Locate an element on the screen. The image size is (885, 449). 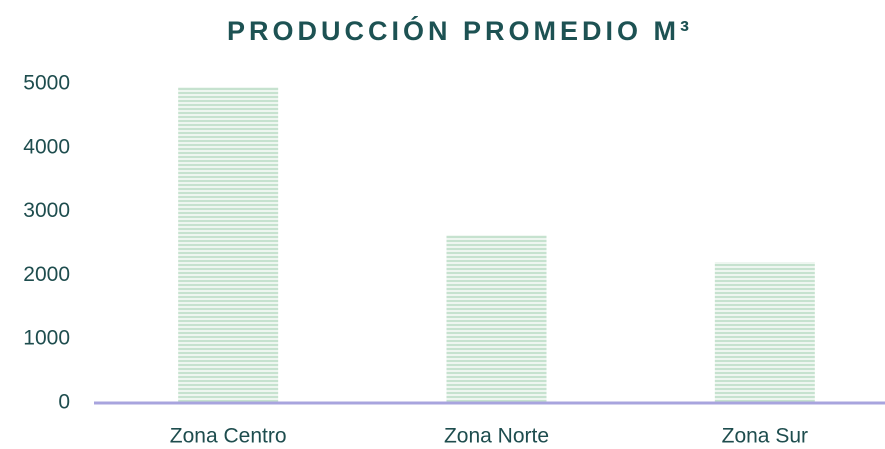
y-tick-label: 0 is located at coordinates (64, 402).